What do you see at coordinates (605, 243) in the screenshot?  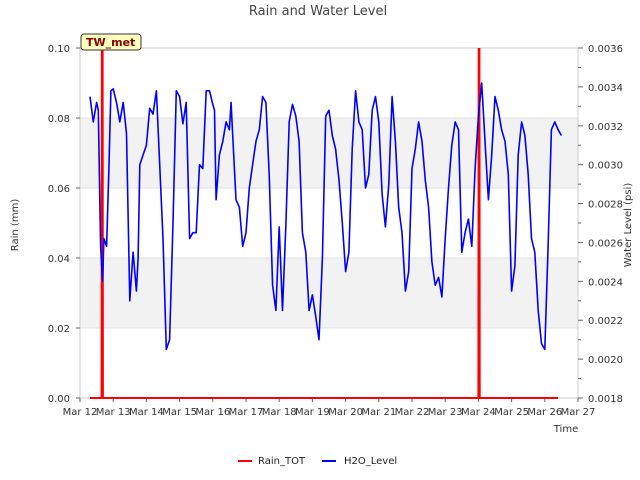 I see `y-right-tick-label-4: 0.0026` at bounding box center [605, 243].